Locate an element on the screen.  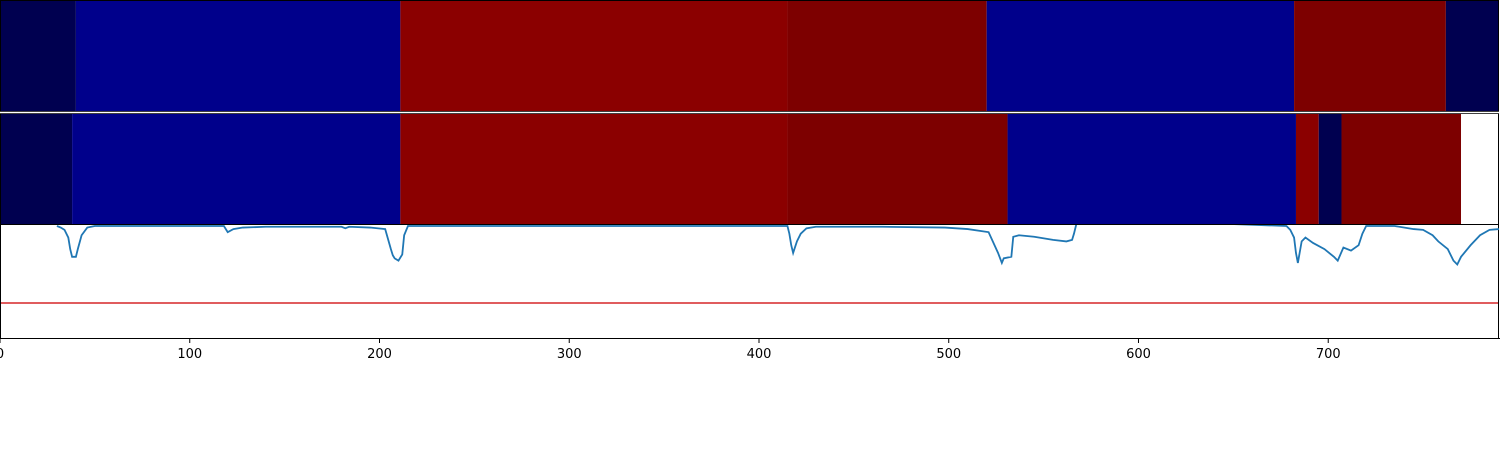
x-tick-label-300: 300 is located at coordinates (569, 354).